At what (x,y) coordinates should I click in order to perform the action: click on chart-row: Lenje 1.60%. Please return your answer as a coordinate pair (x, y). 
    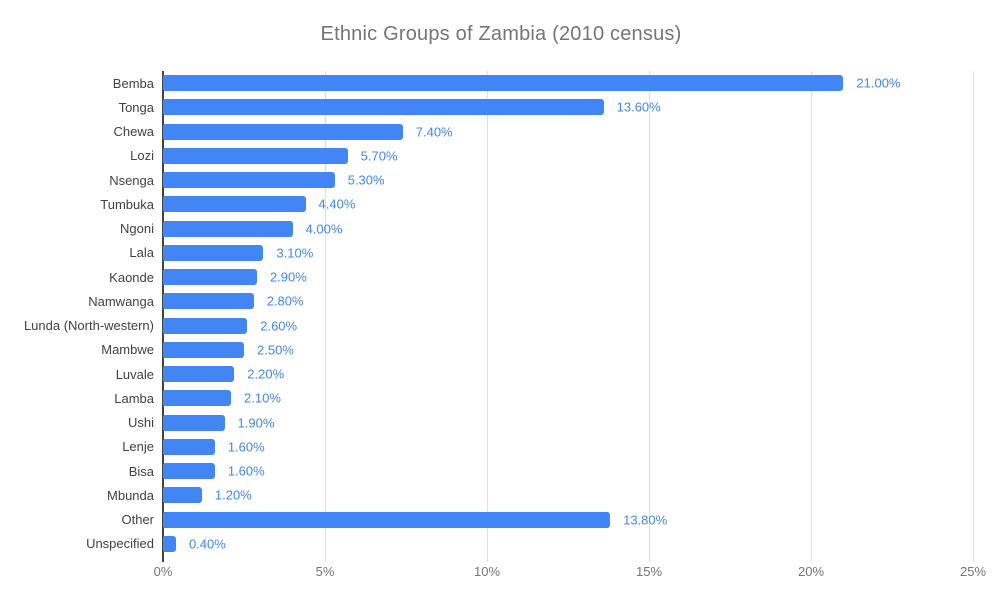
    Looking at the image, I should click on (486, 447).